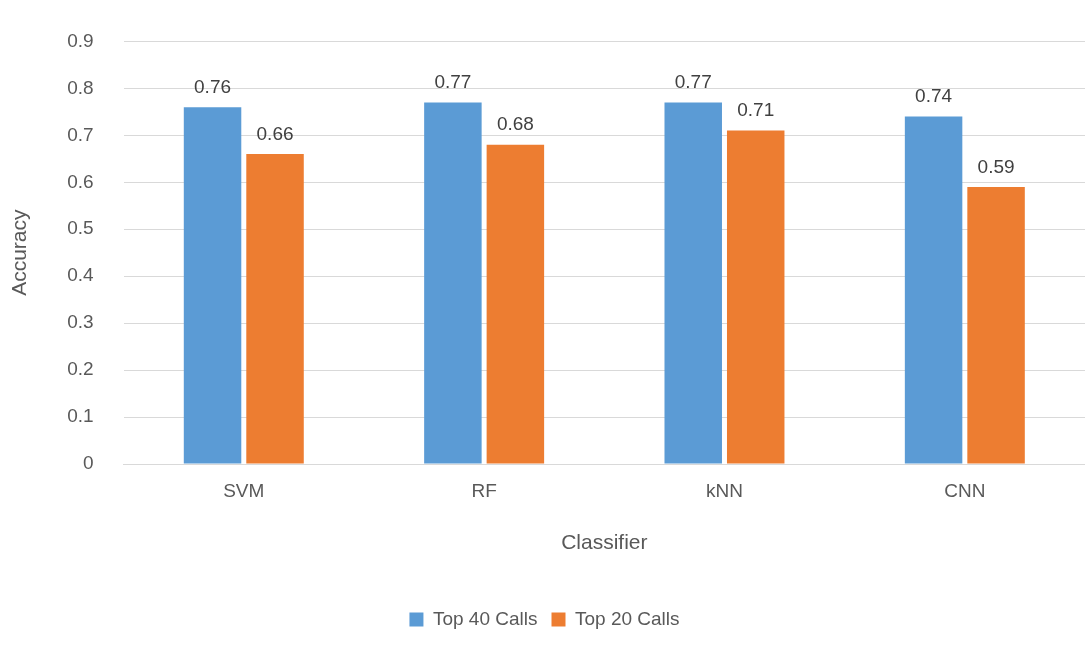  Describe the element at coordinates (80, 40) in the screenshot. I see `y-tick-label: 0.9` at that location.